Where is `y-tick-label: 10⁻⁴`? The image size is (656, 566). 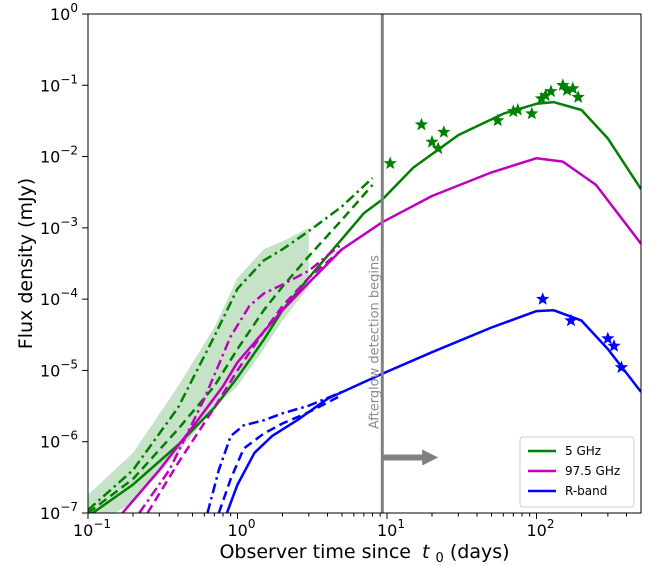 y-tick-label: 10⁻⁴ is located at coordinates (59, 297).